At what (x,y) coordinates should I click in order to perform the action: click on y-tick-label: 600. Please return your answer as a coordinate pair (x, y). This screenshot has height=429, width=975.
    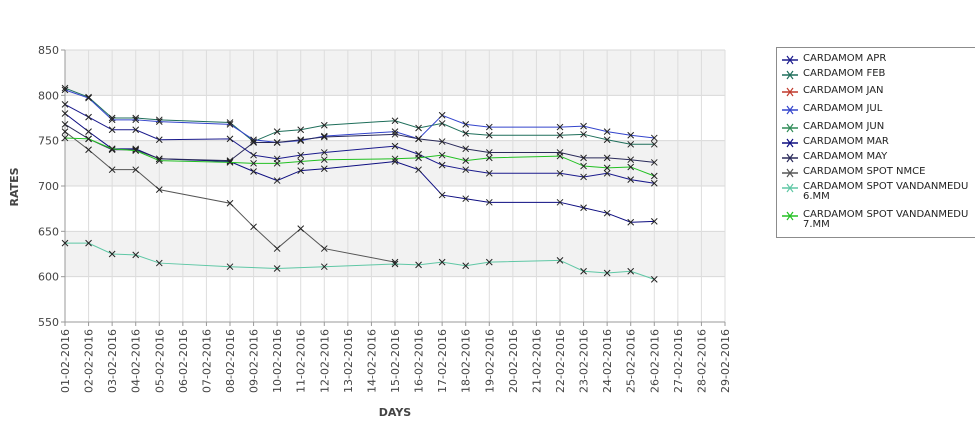
    Looking at the image, I should click on (48, 277).